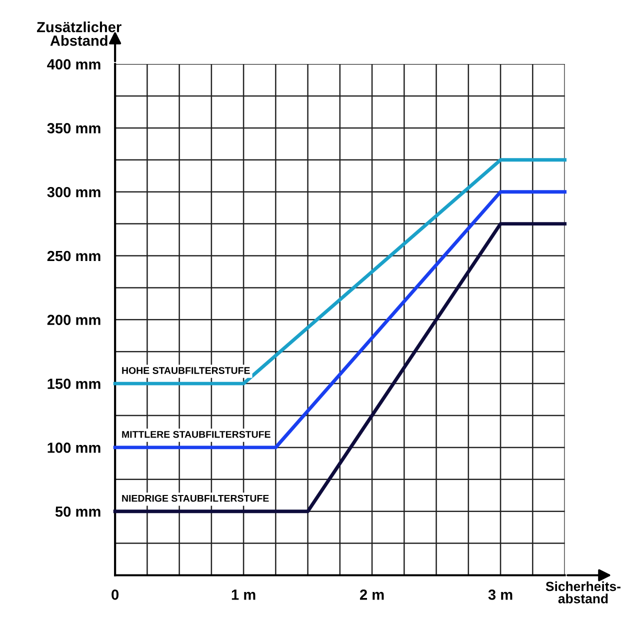  What do you see at coordinates (583, 592) in the screenshot?
I see `x-axis-title: Sicherheits- abstand` at bounding box center [583, 592].